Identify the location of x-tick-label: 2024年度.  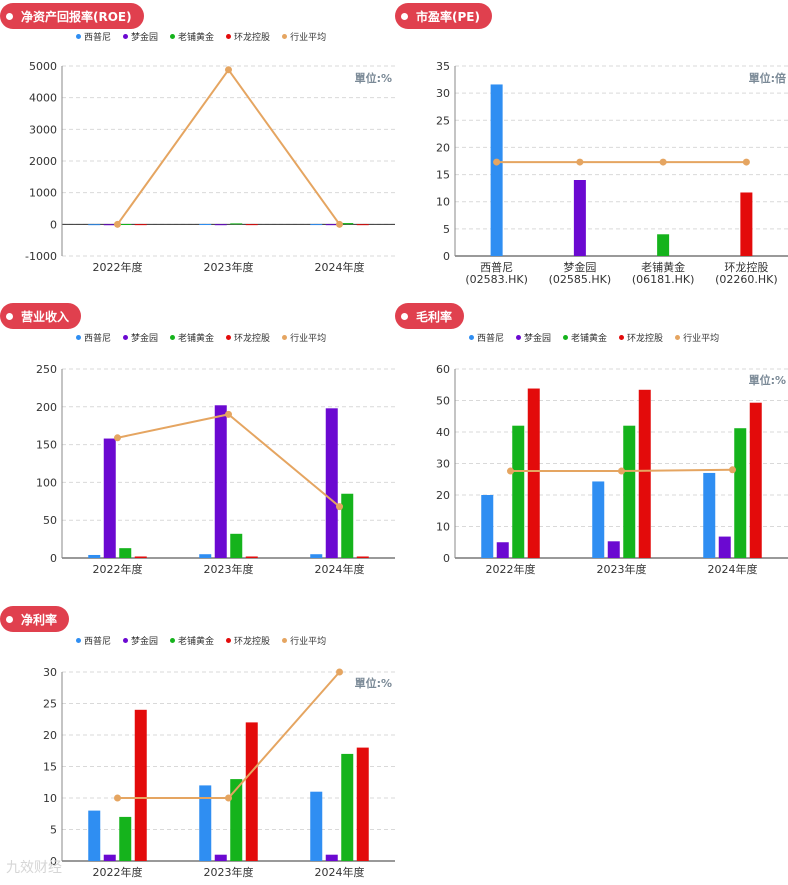
(733, 569).